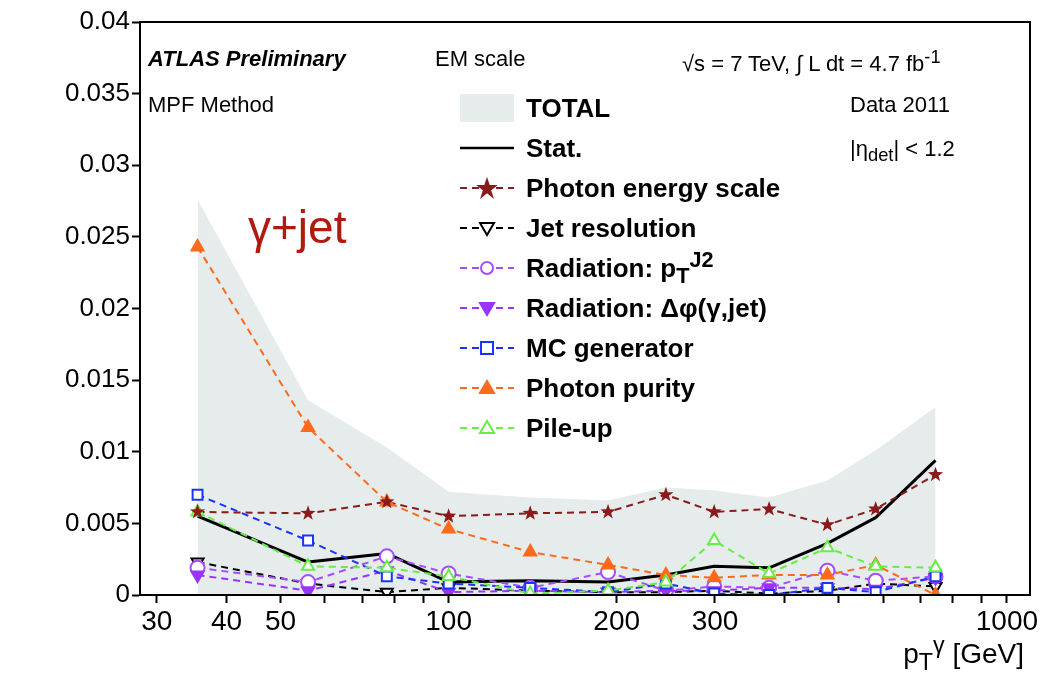  Describe the element at coordinates (104, 306) in the screenshot. I see `y-tick-label: 0.02` at that location.